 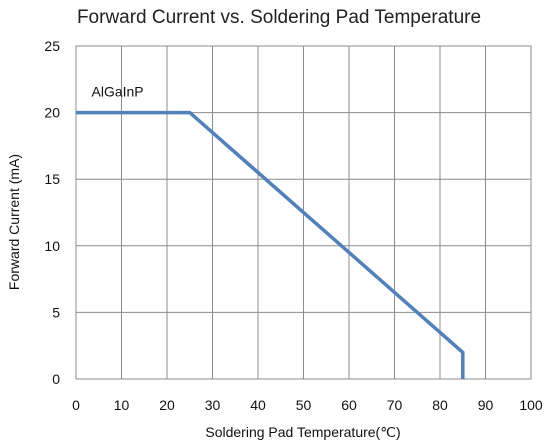 What do you see at coordinates (304, 405) in the screenshot?
I see `x-tick-label: 50` at bounding box center [304, 405].